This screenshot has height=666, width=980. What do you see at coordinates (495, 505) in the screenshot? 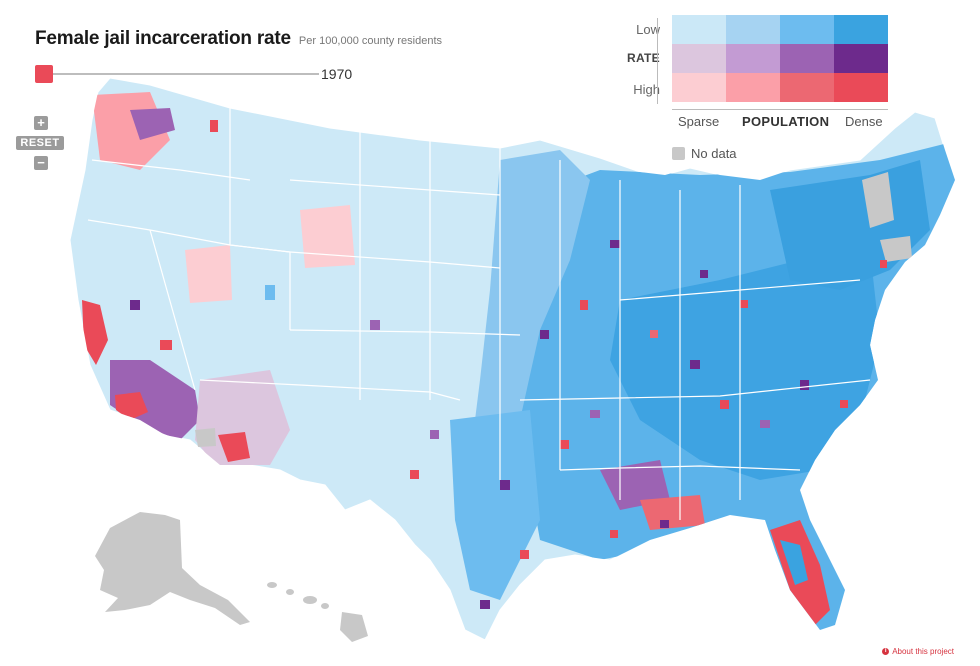
I see `region-texas-east` at bounding box center [495, 505].